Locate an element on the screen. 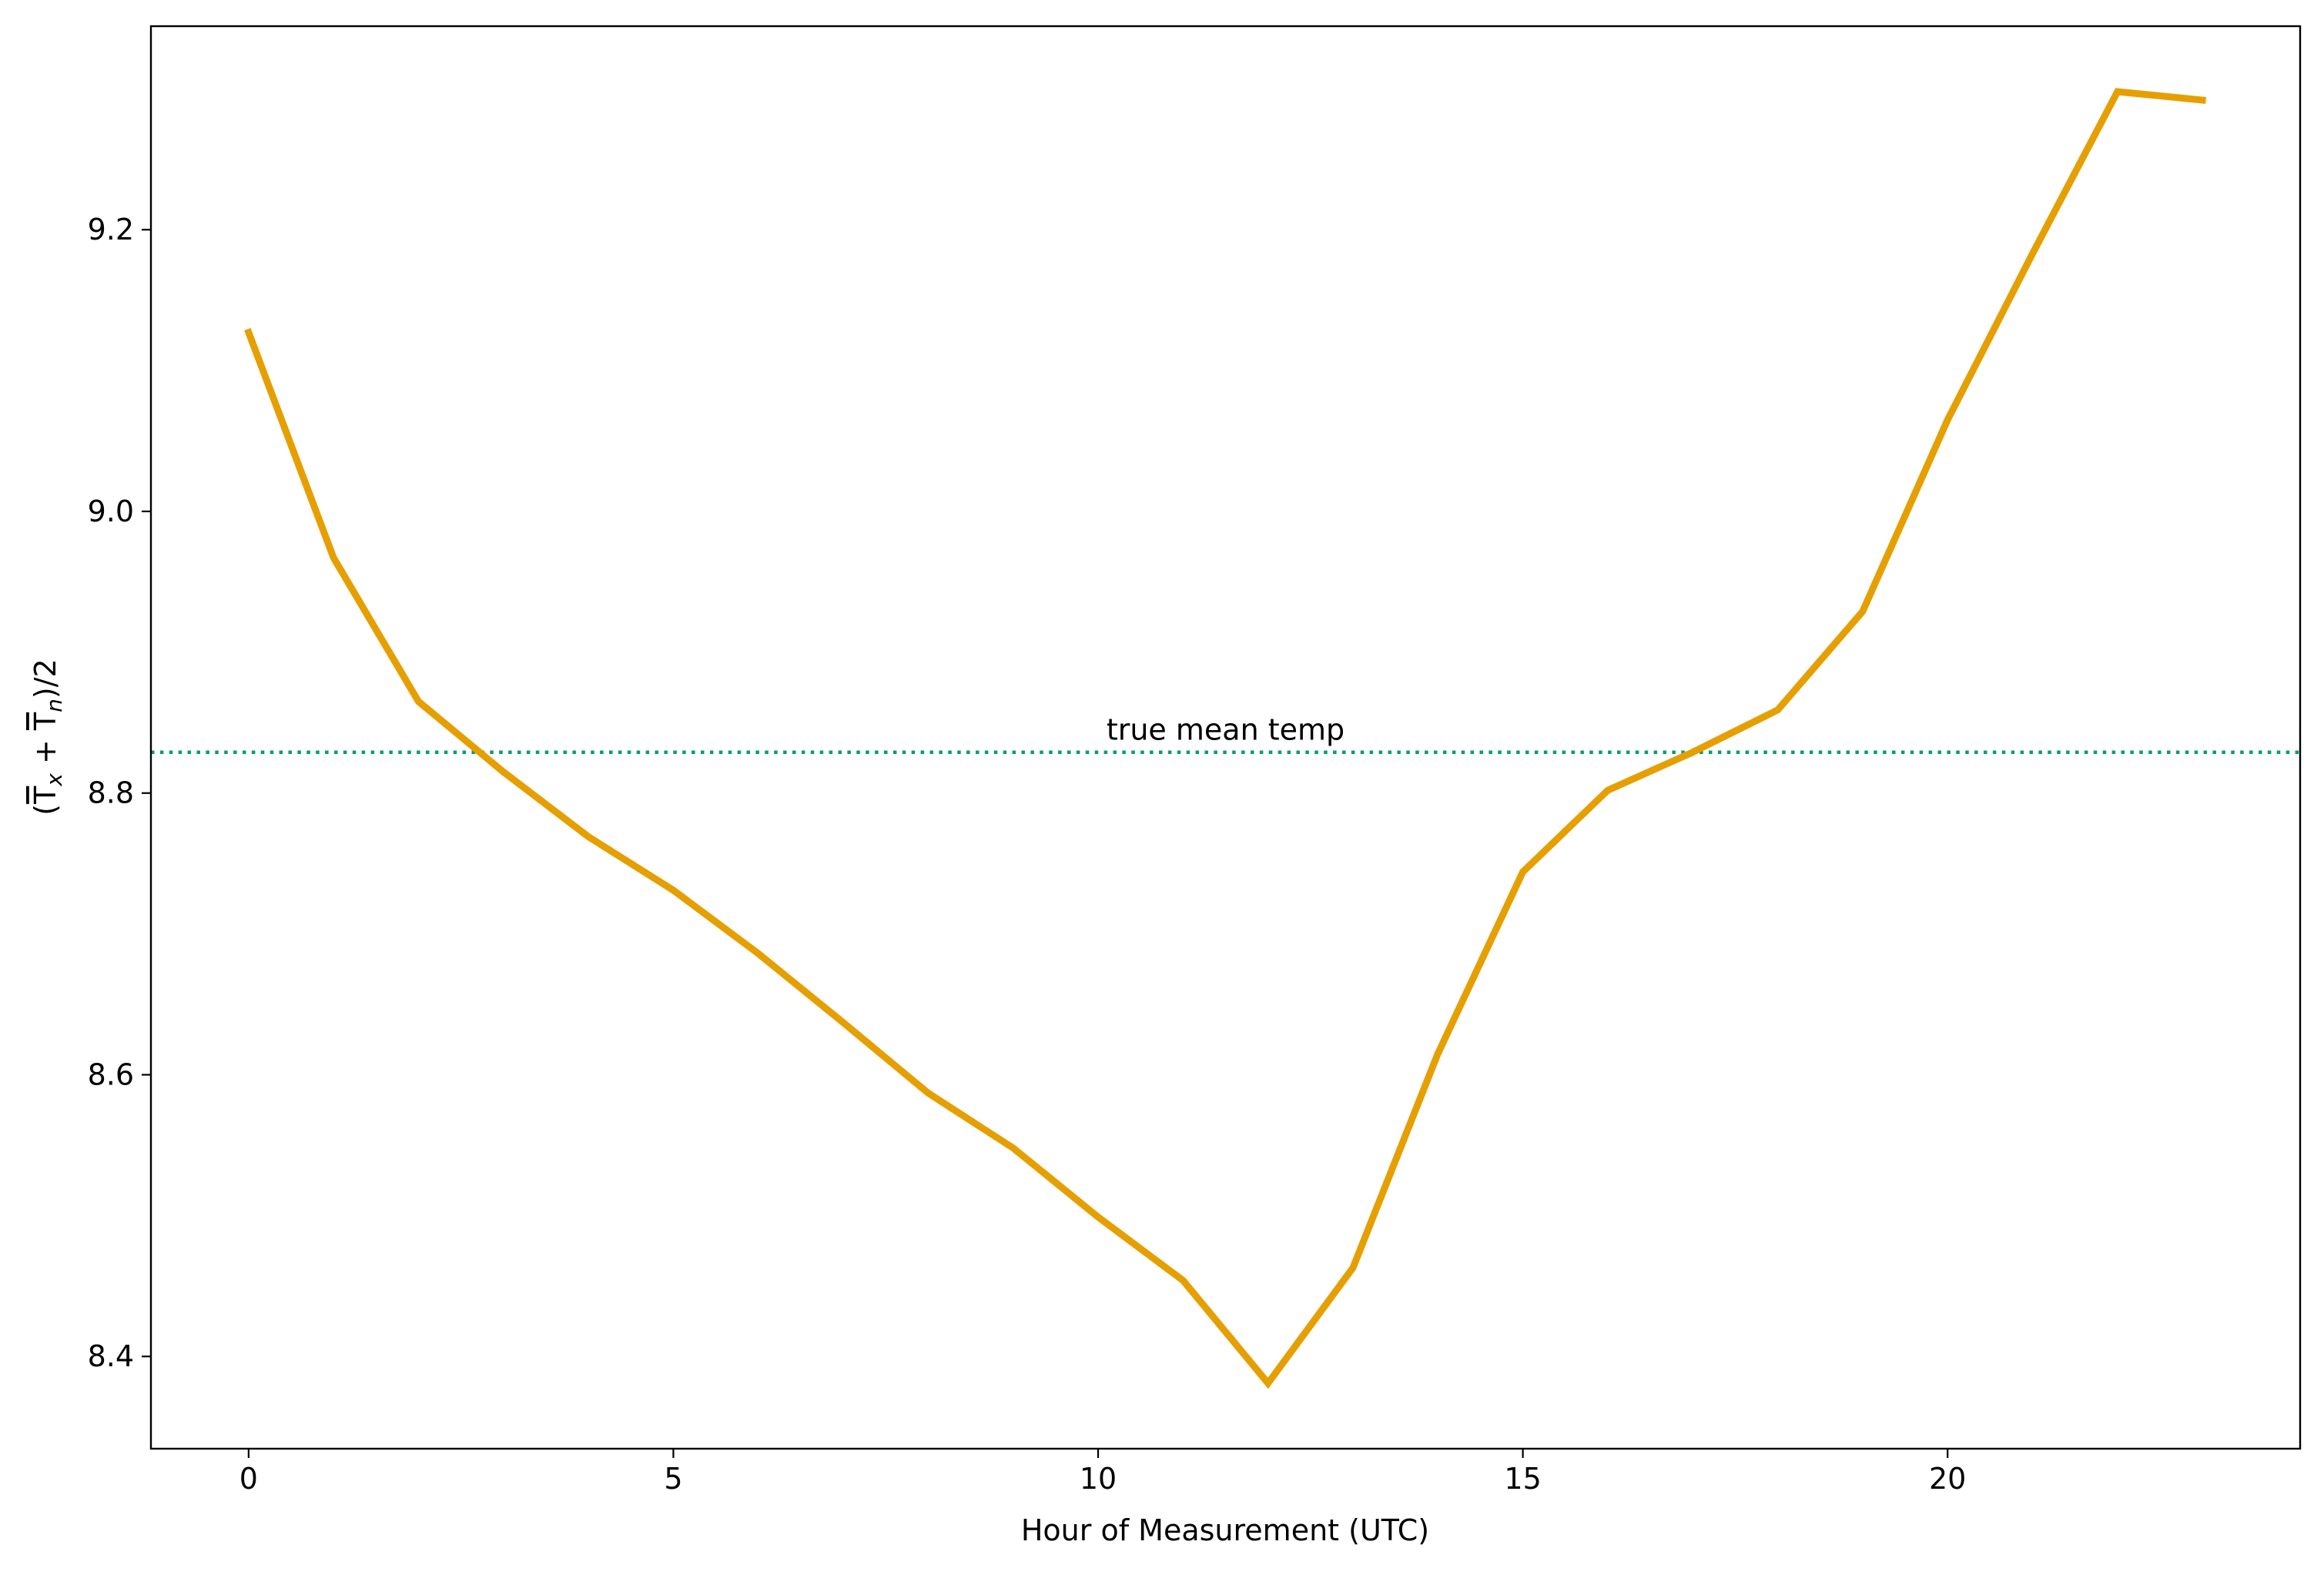 The height and width of the screenshot is (1575, 2324). y-axis-label-tmin: T is located at coordinates (45, 721).